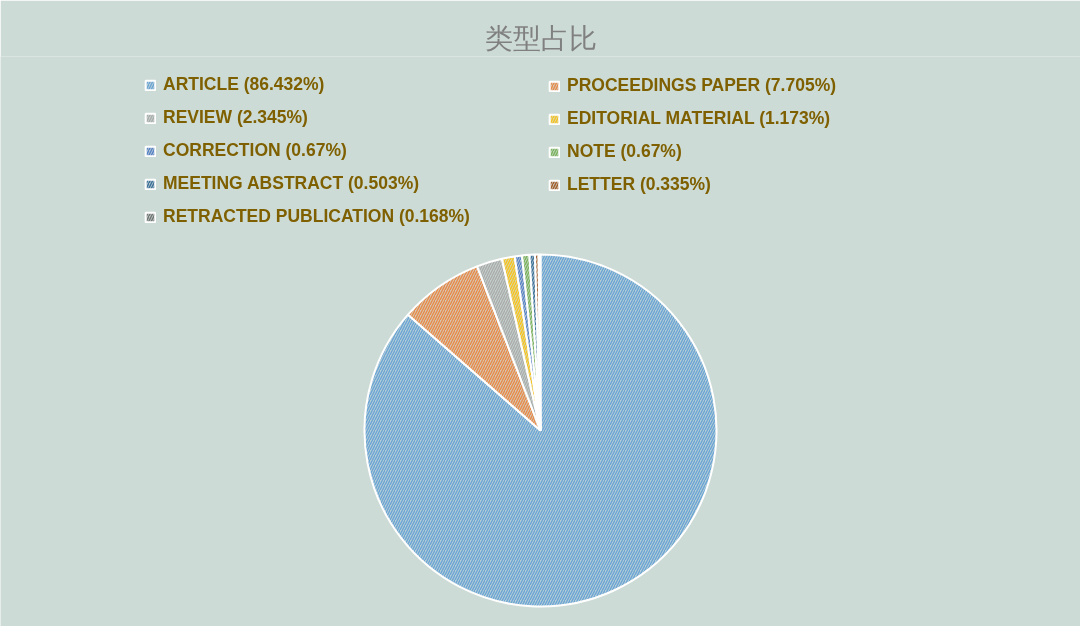 Image resolution: width=1080 pixels, height=626 pixels. Describe the element at coordinates (699, 118) in the screenshot. I see `legend-label: EDITORIAL MATERIAL (1.173%)` at that location.